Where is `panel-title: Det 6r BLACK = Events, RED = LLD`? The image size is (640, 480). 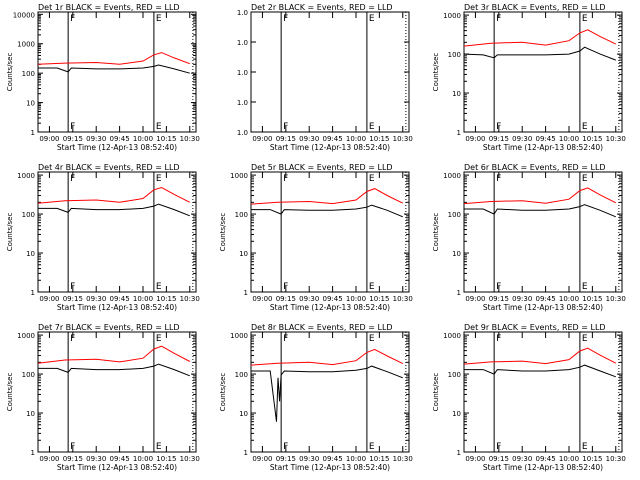
panel-title: Det 6r BLACK = Events, RED = LLD is located at coordinates (535, 167).